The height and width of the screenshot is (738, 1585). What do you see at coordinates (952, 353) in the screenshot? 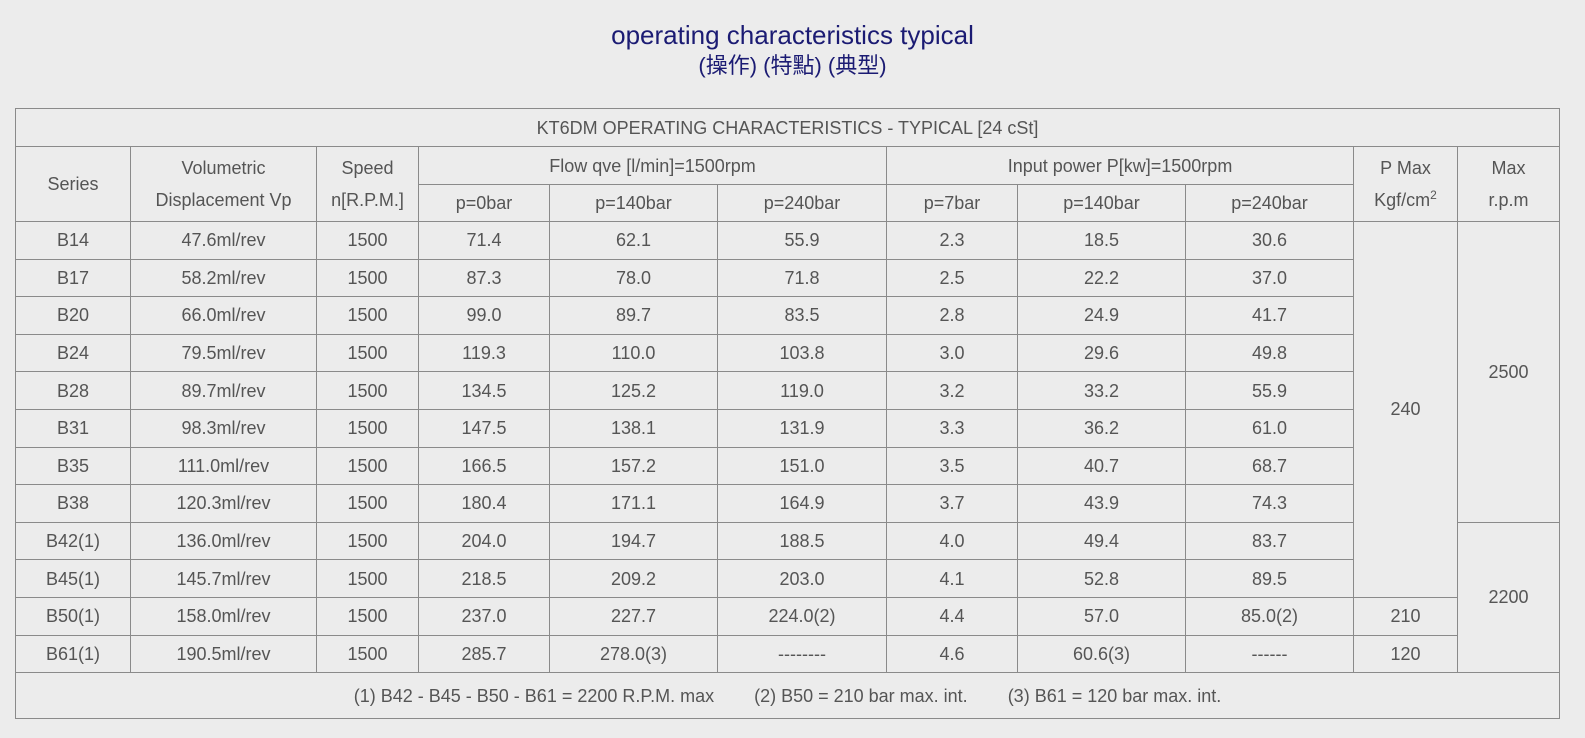
I see `data-cell: 3.0` at bounding box center [952, 353].